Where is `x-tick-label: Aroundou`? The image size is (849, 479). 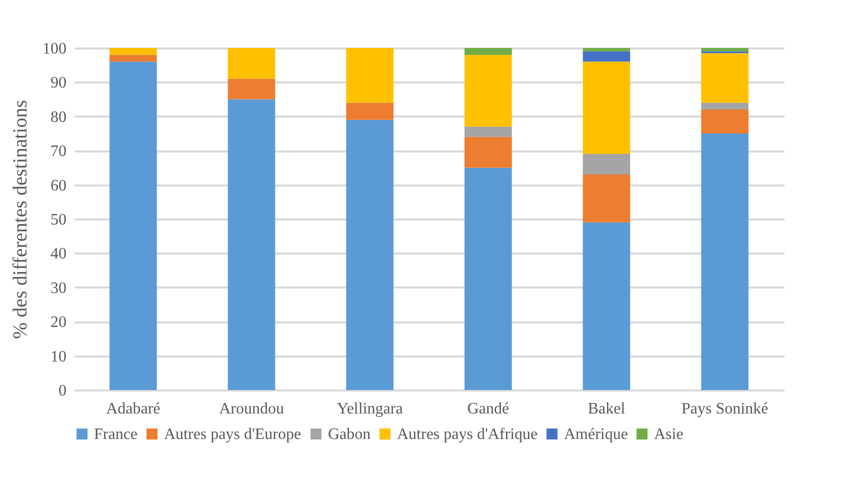
x-tick-label: Aroundou is located at coordinates (251, 409).